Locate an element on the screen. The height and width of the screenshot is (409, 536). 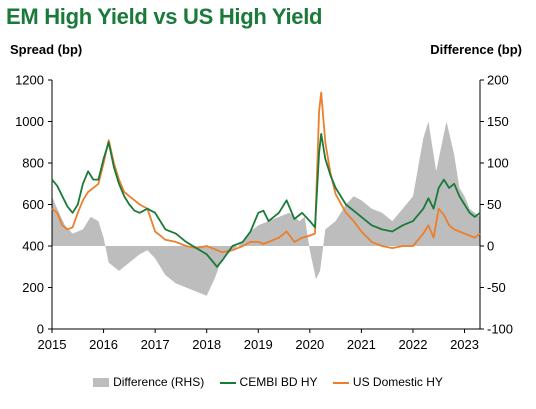
y-right-tick-label: -100 is located at coordinates (500, 329).